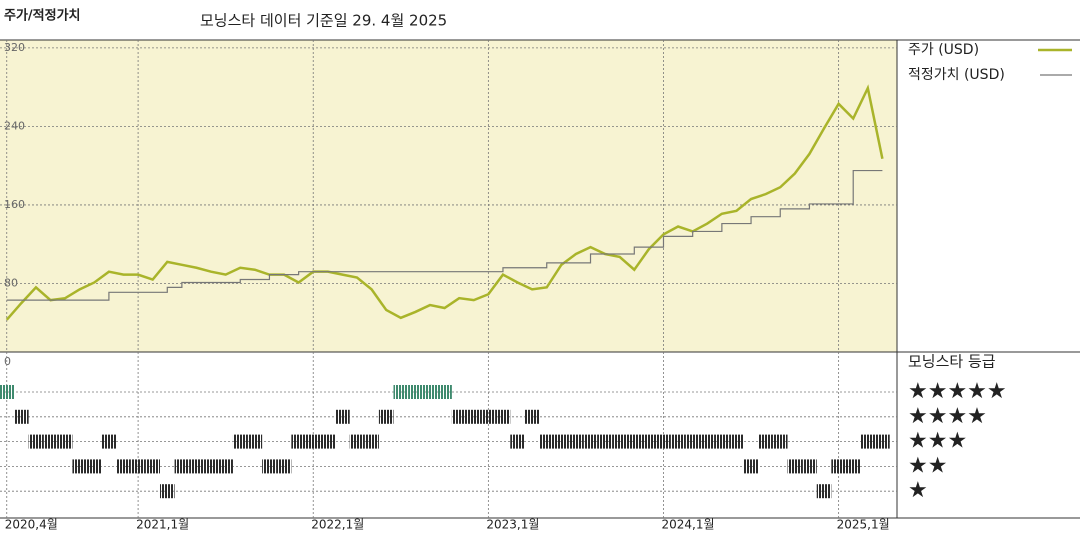 The width and height of the screenshot is (1080, 540). Describe the element at coordinates (7, 361) in the screenshot. I see `y-tick-label: 0` at that location.